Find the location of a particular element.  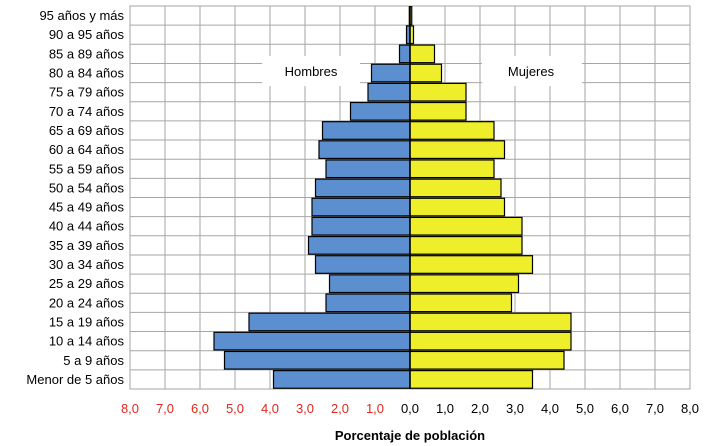

category-label: 30 a 34 años is located at coordinates (87, 264).